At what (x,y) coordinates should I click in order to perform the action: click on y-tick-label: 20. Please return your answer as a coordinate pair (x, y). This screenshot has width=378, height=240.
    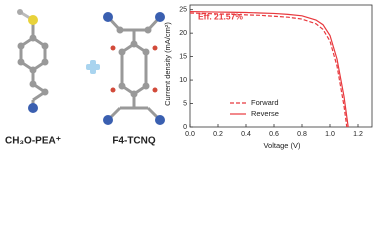
    Looking at the image, I should click on (183, 33).